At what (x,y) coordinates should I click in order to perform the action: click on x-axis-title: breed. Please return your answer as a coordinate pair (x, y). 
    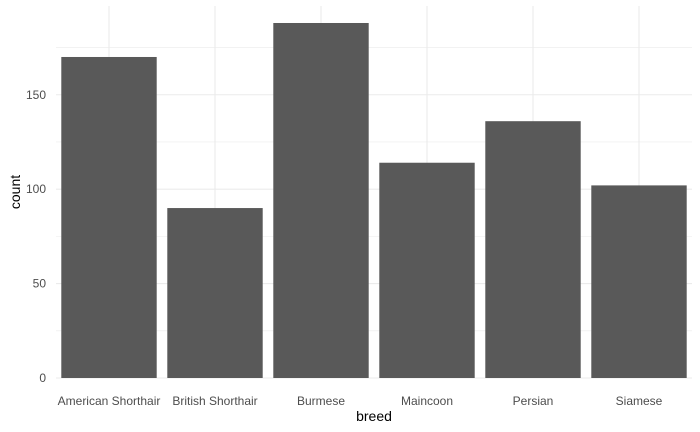
    Looking at the image, I should click on (374, 416).